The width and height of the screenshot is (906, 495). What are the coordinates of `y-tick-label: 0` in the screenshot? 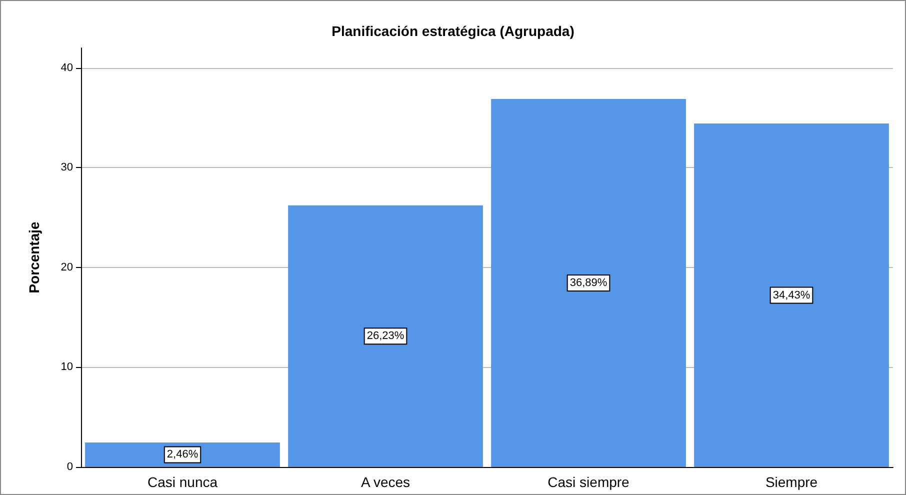 It's located at (69, 467).